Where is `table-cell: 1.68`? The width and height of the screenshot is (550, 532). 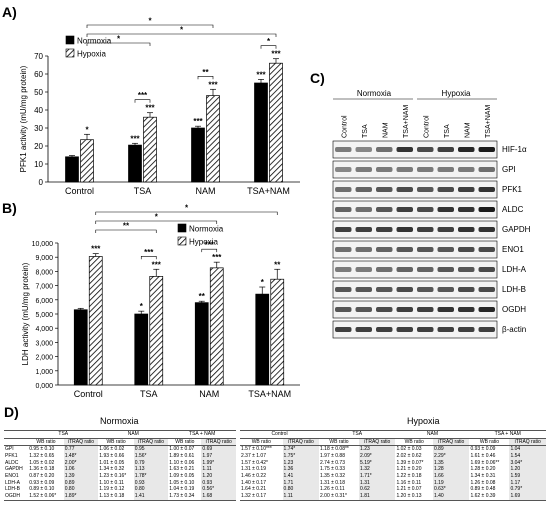
table-cell: 1.68 is located at coordinates (218, 497).